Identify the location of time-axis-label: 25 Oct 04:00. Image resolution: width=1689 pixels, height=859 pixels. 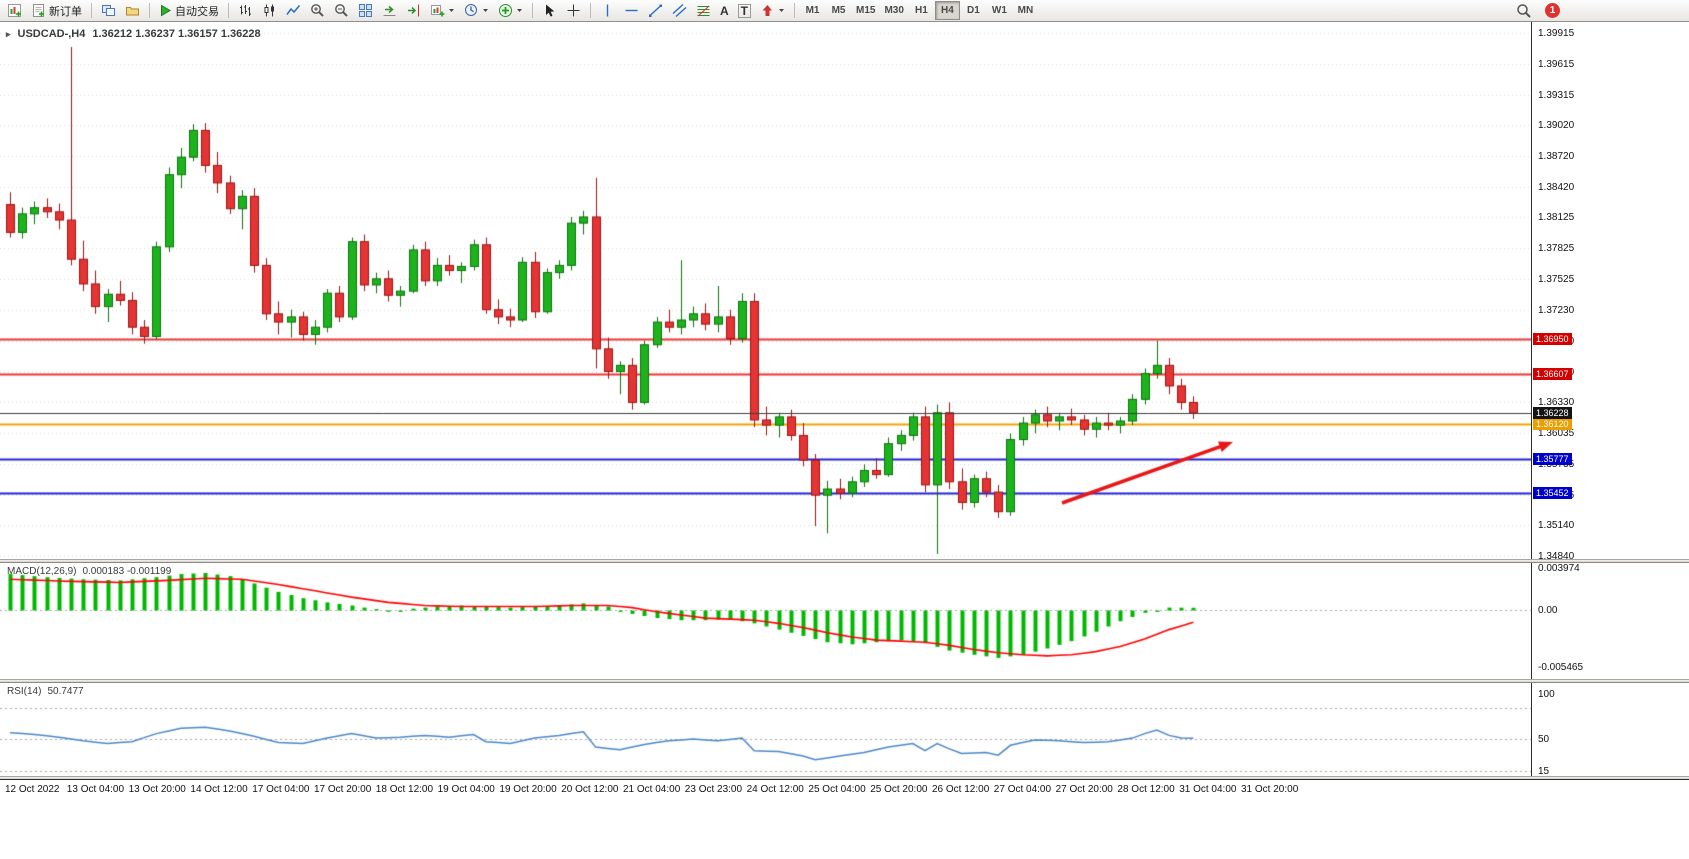
(837, 789).